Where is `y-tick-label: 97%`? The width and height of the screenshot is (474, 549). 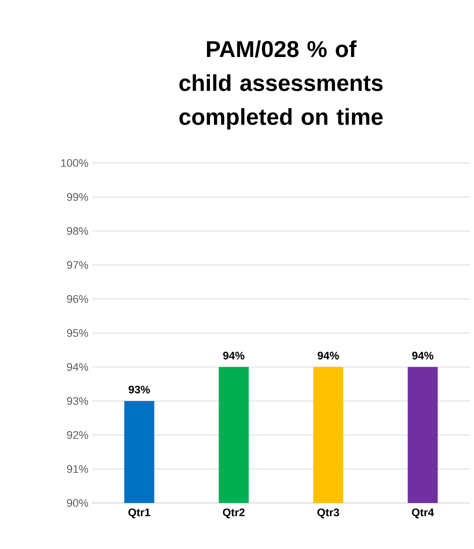 y-tick-label: 97% is located at coordinates (77, 265).